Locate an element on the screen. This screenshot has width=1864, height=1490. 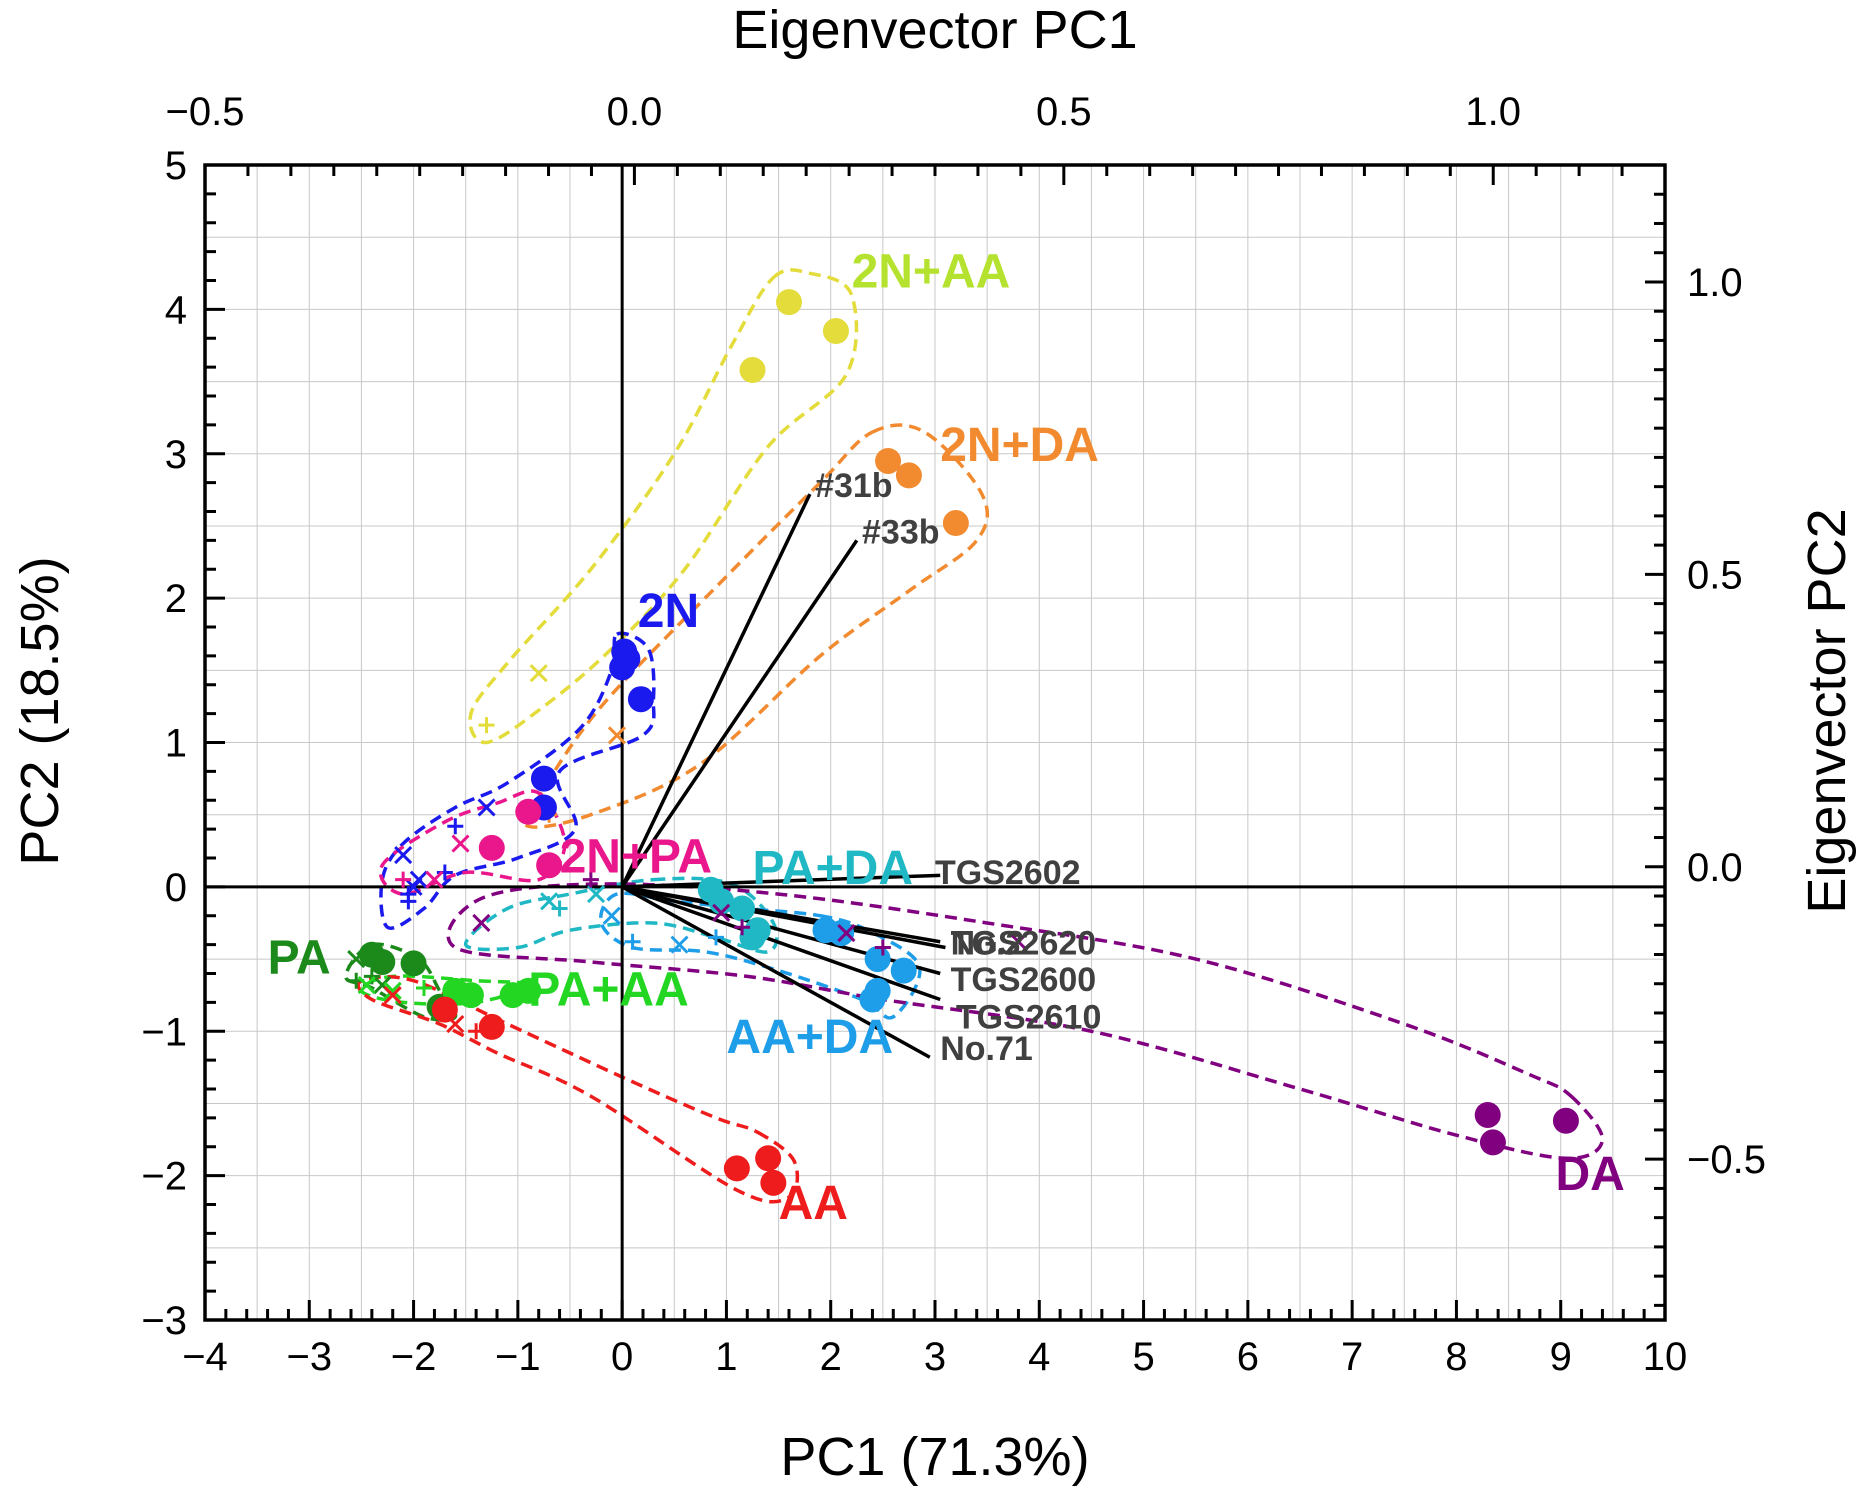
cross-marker-aa is located at coordinates (392, 995).